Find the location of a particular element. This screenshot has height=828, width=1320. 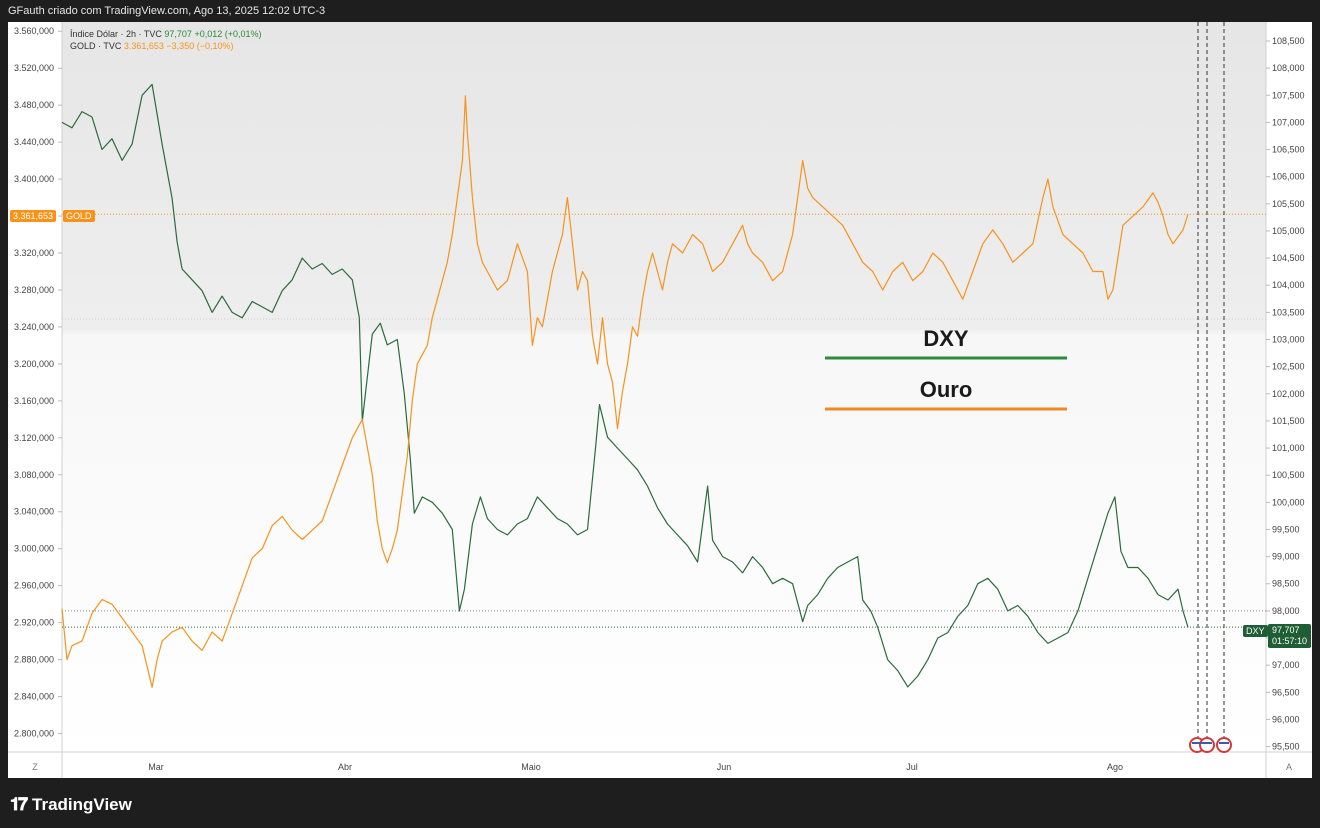

time-tick-label: Abr is located at coordinates (345, 767).